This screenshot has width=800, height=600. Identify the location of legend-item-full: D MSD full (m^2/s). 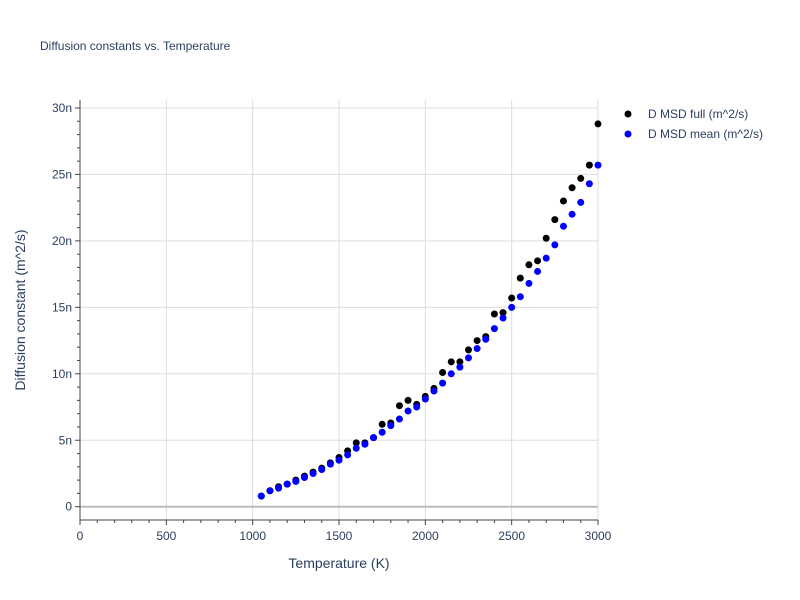
(686, 114).